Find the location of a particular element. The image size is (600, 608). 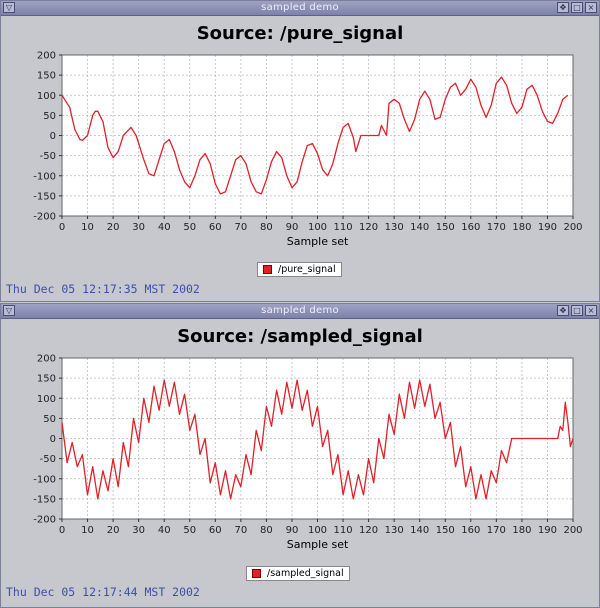

chart-legend: /sampled_signal is located at coordinates (298, 573).